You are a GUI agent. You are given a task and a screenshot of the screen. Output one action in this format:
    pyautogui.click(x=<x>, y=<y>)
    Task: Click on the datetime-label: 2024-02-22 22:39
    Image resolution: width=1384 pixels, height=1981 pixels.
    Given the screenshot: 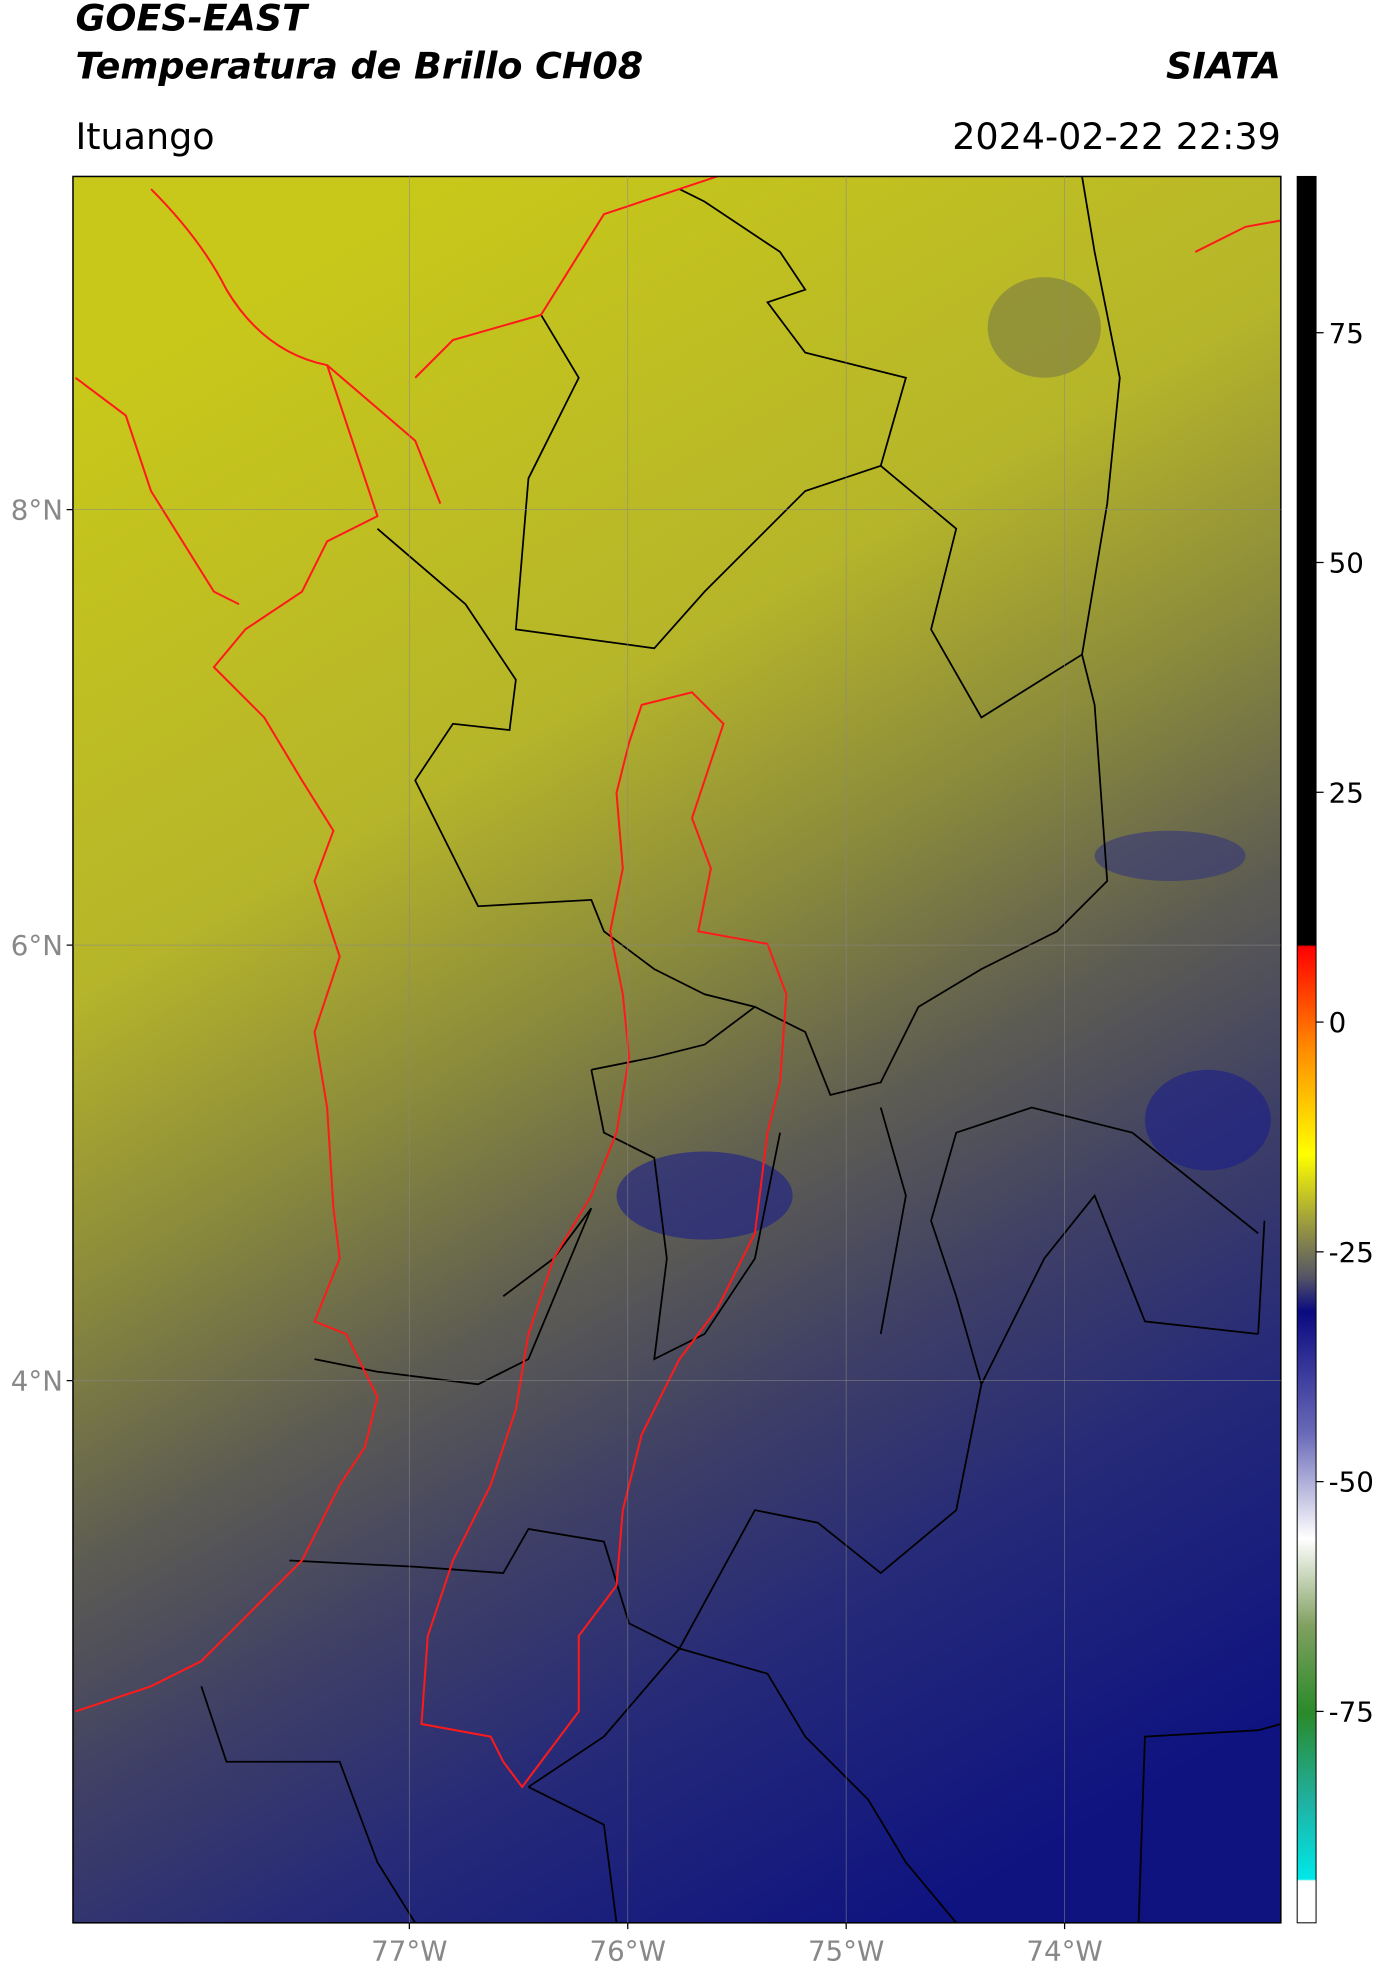 What is the action you would take?
    pyautogui.click(x=1116, y=136)
    